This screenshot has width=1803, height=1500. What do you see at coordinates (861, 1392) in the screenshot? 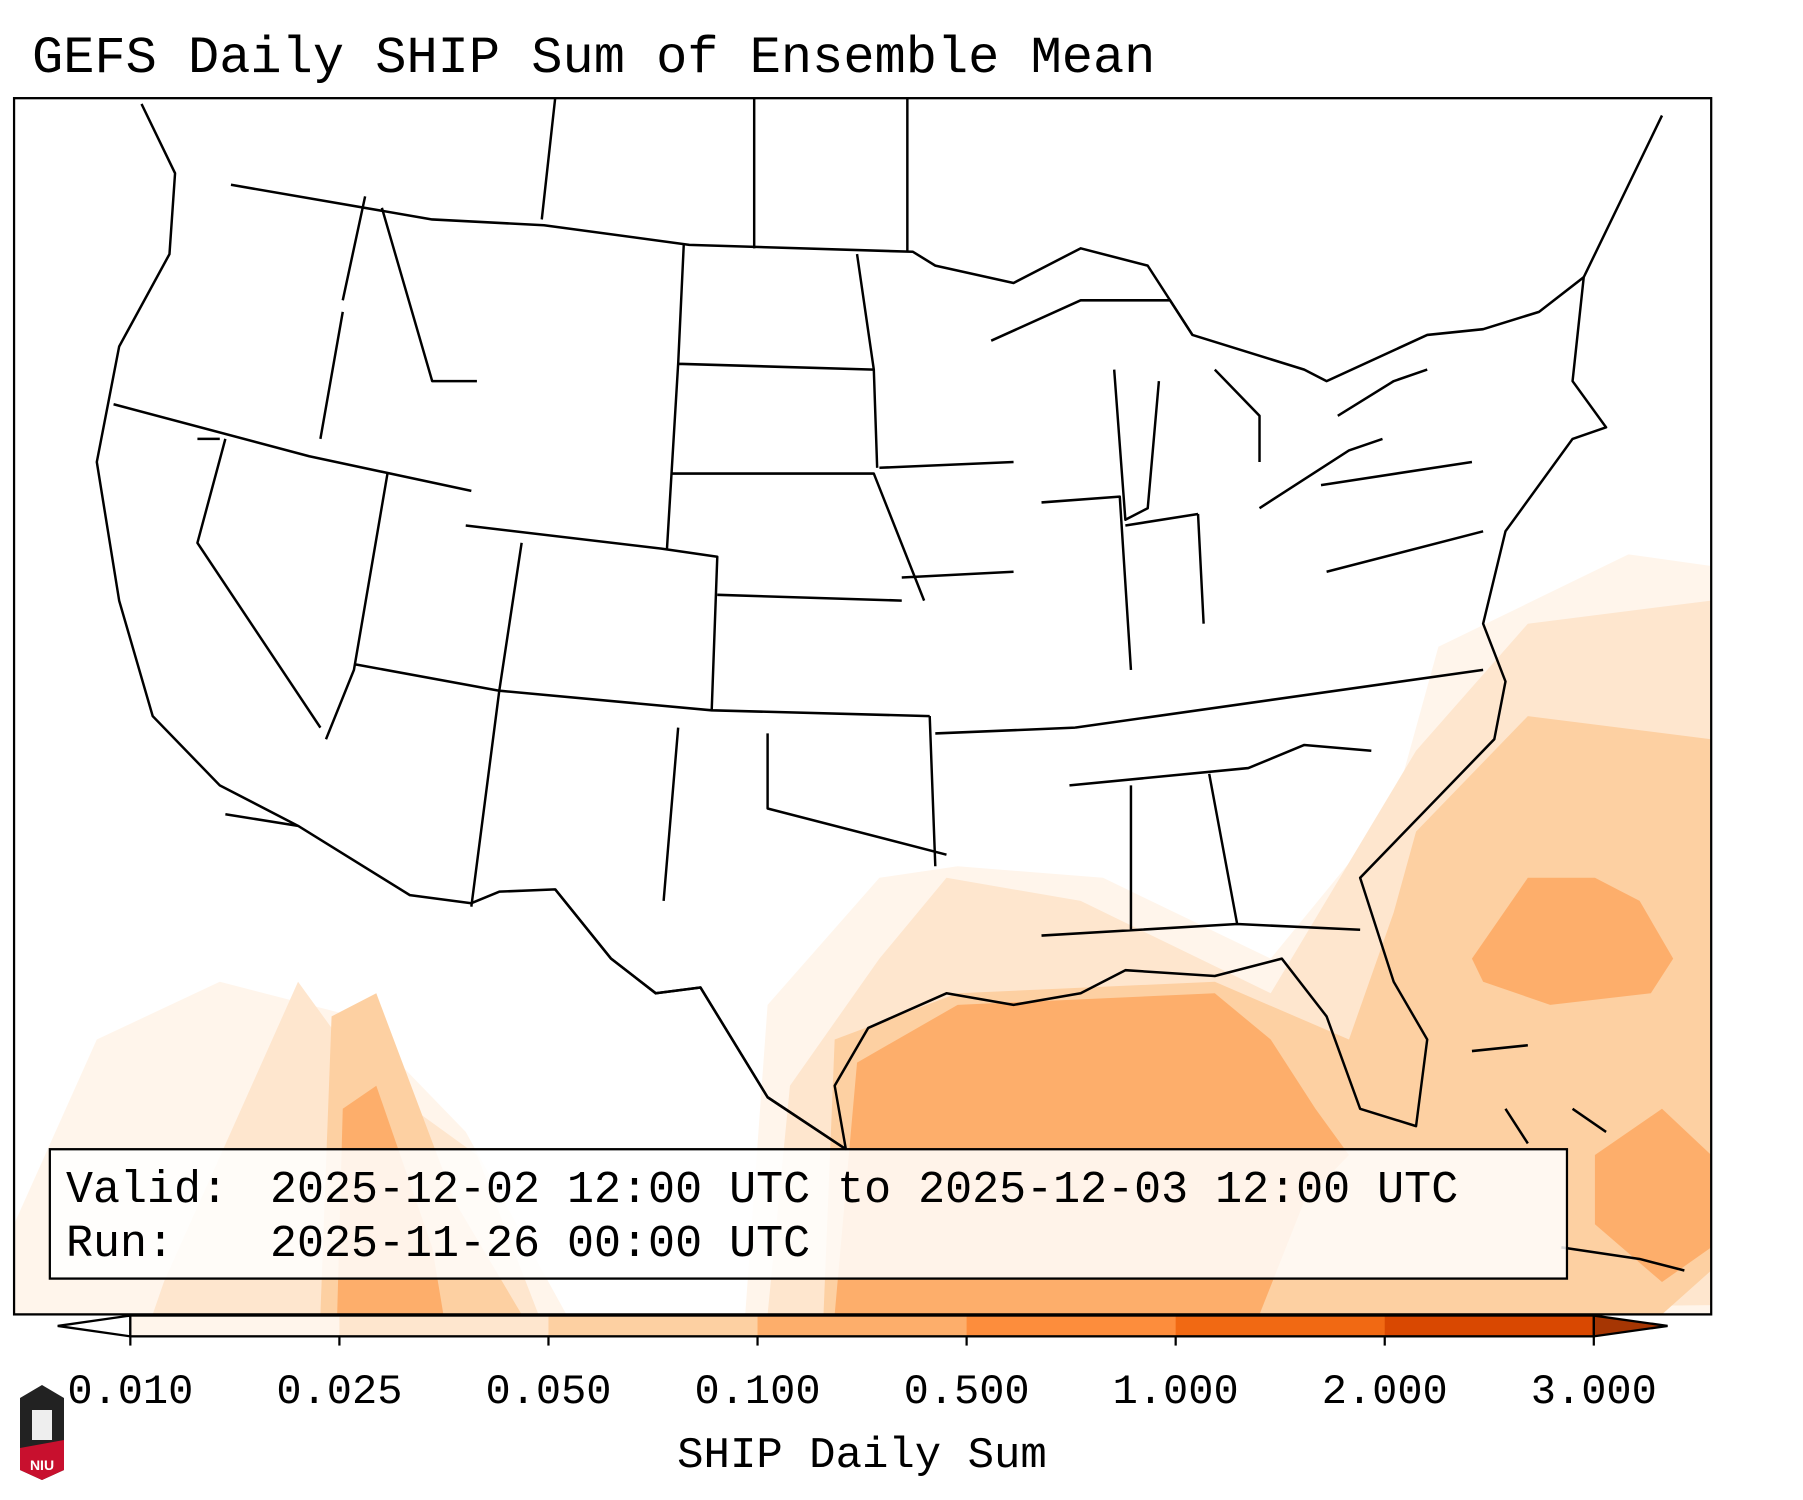
I see `colorbar-tick-labels: 0.010 0.025 0.050 0.100 0.500 1.000 2.000 3.000` at bounding box center [861, 1392].